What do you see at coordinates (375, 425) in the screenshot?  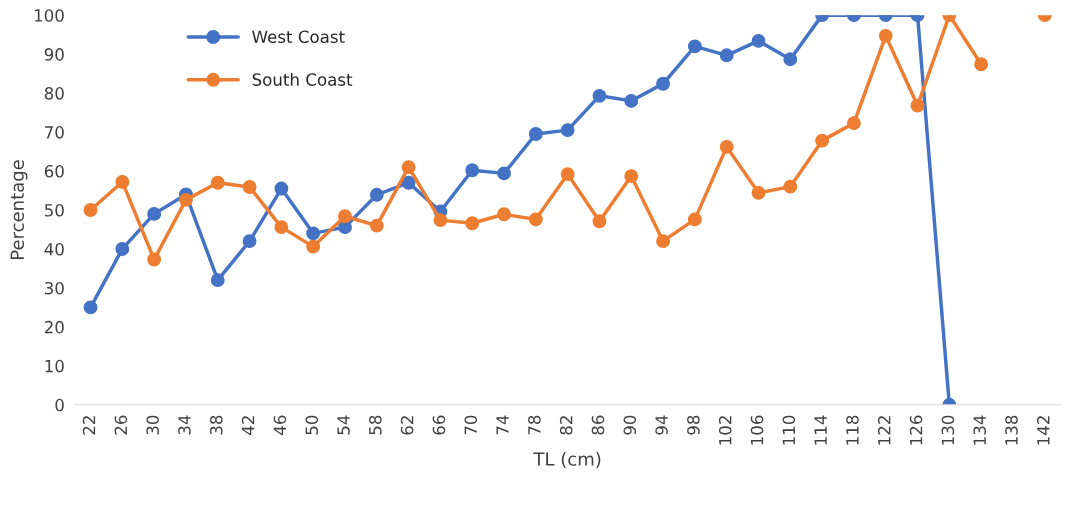 I see `x-tick-label: 58` at bounding box center [375, 425].